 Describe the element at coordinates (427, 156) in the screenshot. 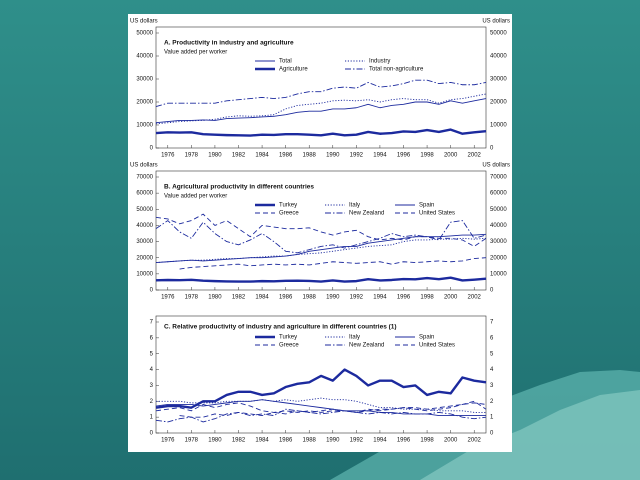

I see `x-tick-label: 1998` at that location.